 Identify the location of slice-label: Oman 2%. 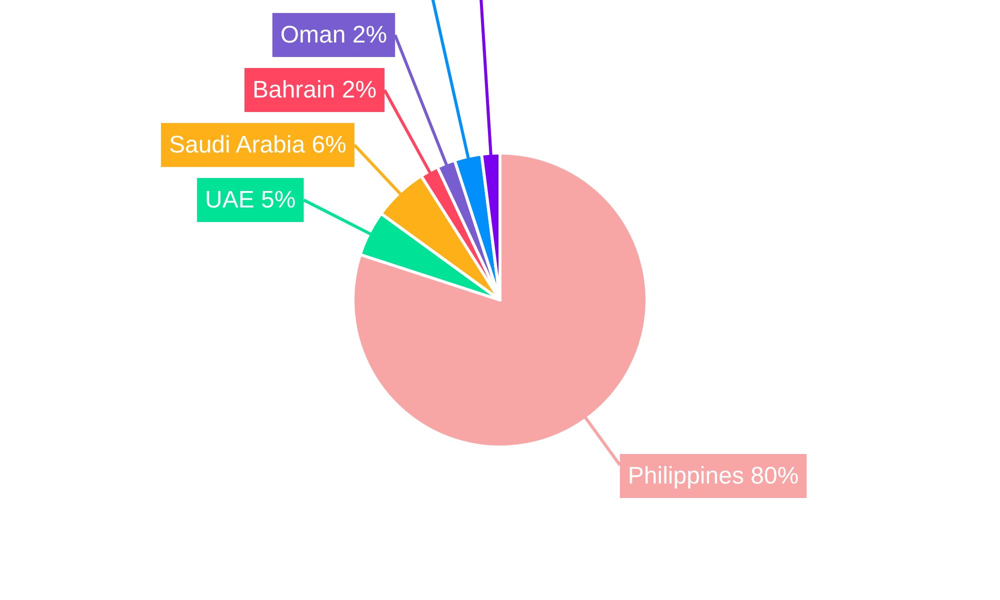
(334, 35).